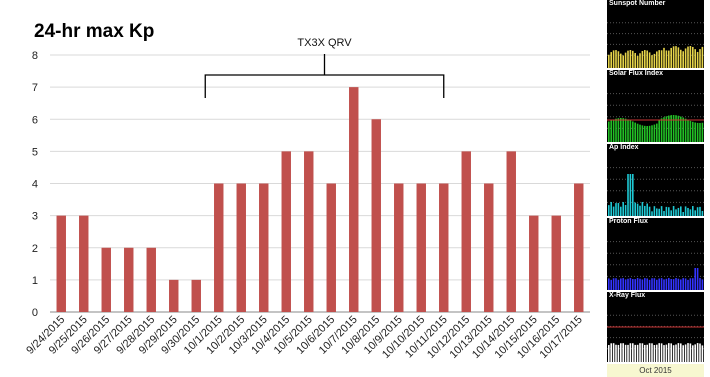 This screenshot has height=377, width=710. I want to click on y-tick-label: 6, so click(35, 120).